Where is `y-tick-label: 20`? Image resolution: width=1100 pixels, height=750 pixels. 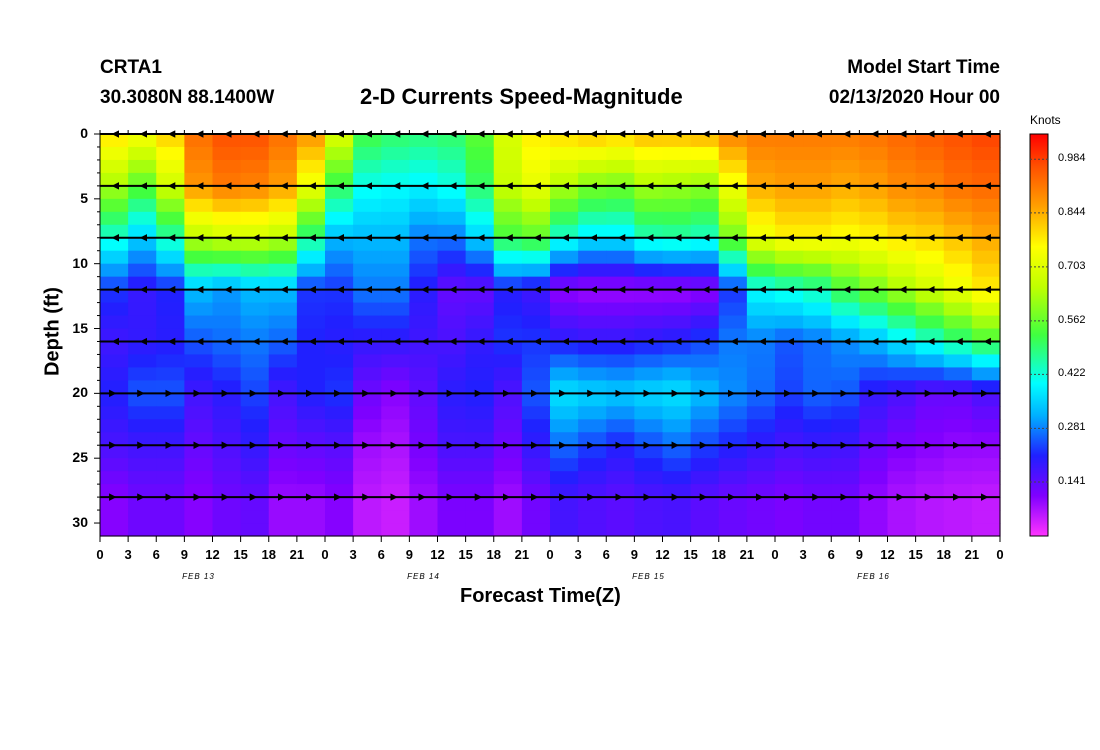 y-tick-label: 20 is located at coordinates (80, 392).